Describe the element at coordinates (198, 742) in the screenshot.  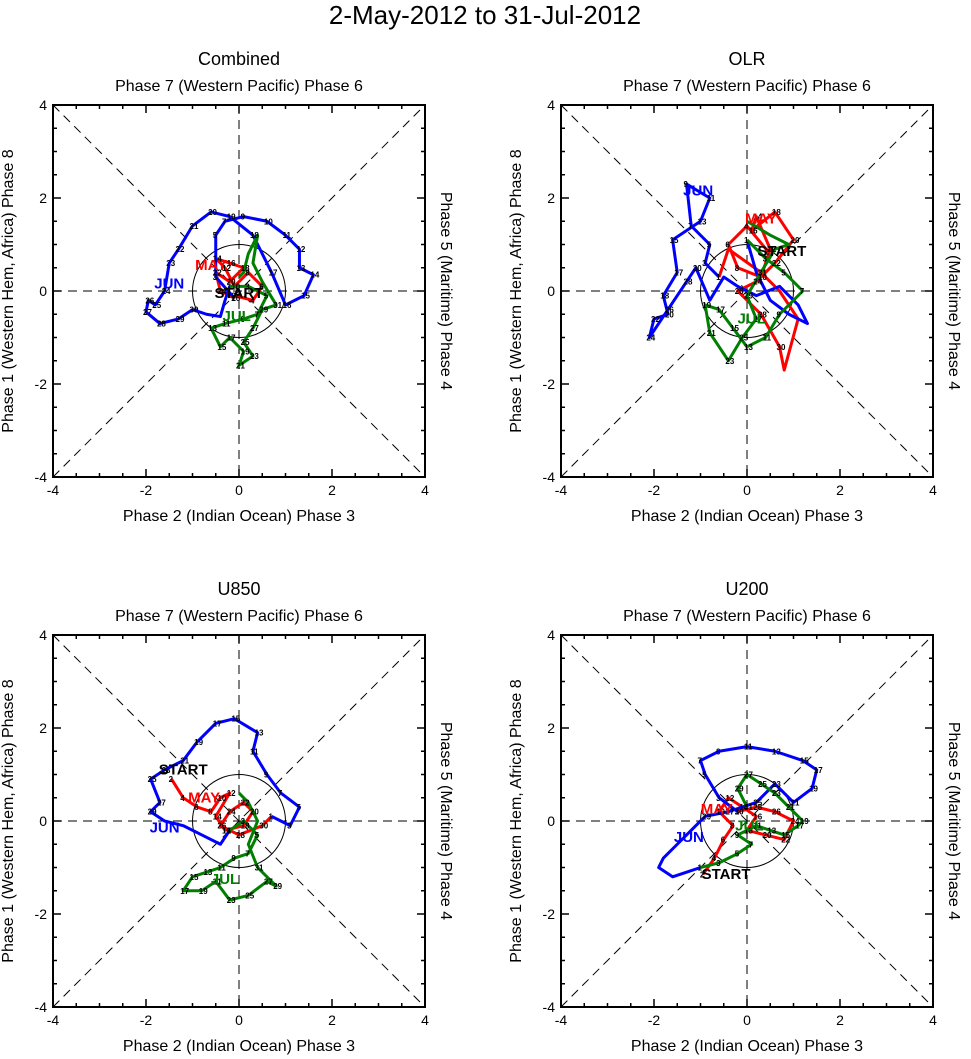
I see `day-label: 19` at that location.